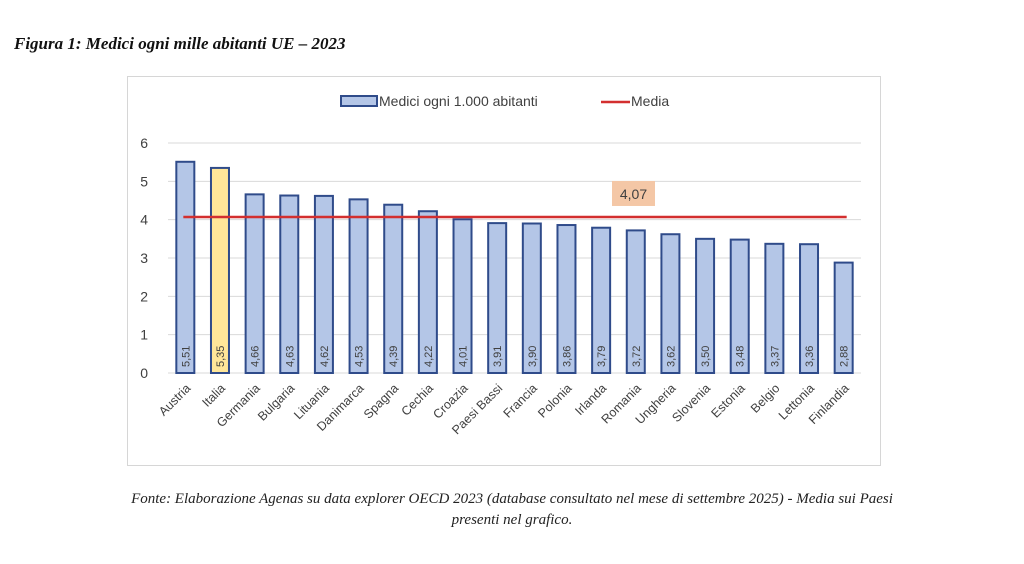  Describe the element at coordinates (289, 284) in the screenshot. I see `bar-bulgaria` at that location.